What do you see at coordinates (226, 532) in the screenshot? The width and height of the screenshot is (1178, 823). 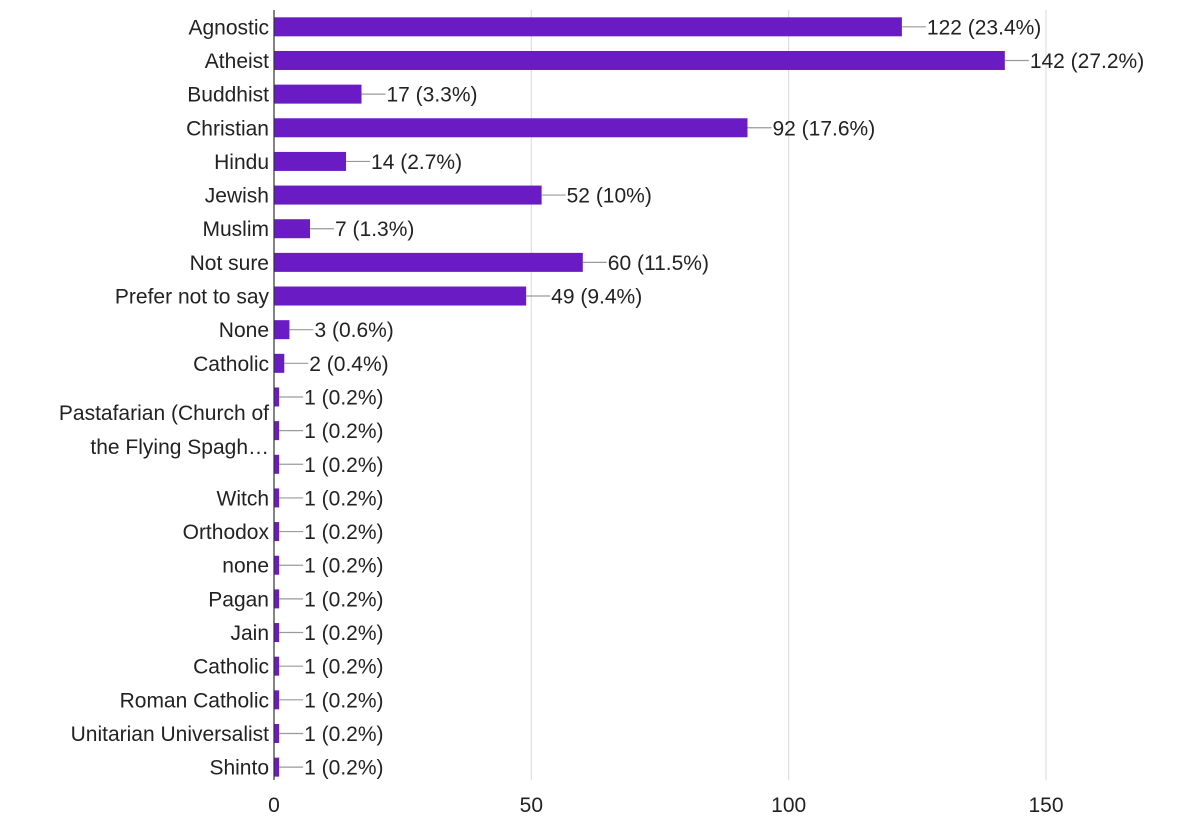 I see `category-label: Orthodox` at bounding box center [226, 532].